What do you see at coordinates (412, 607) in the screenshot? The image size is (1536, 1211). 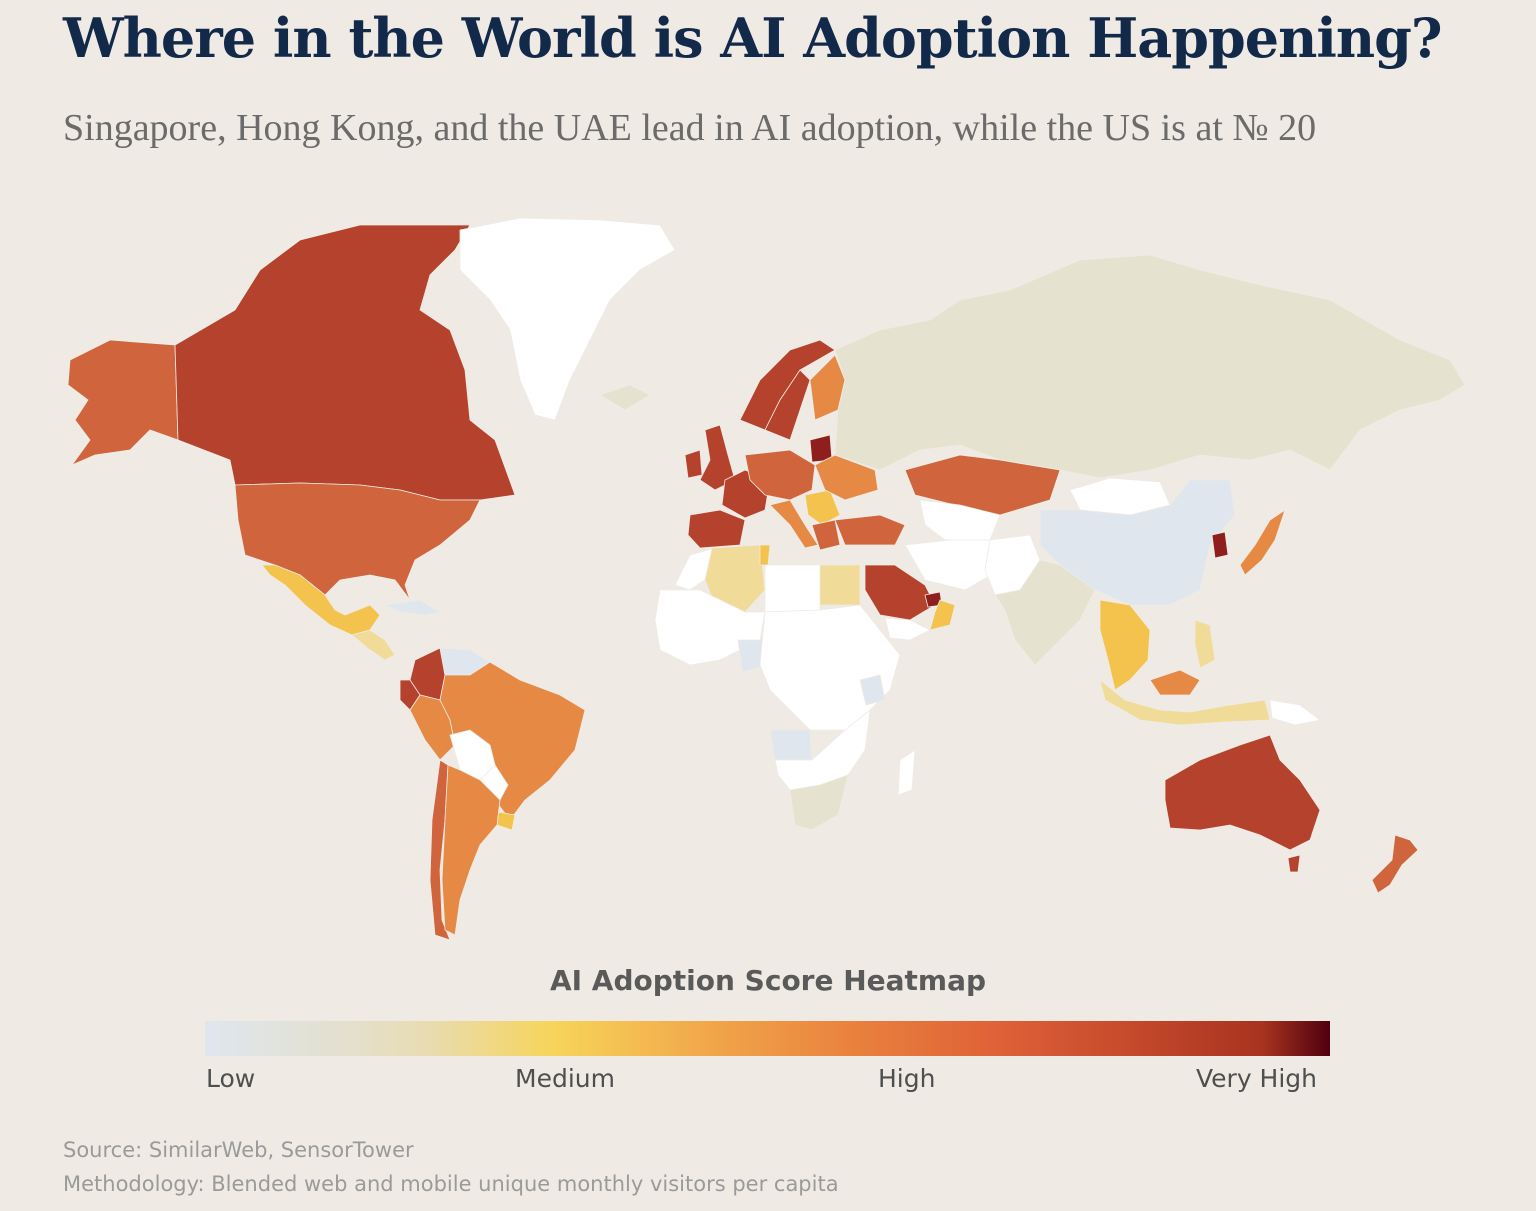 I see `region-caribbean` at bounding box center [412, 607].